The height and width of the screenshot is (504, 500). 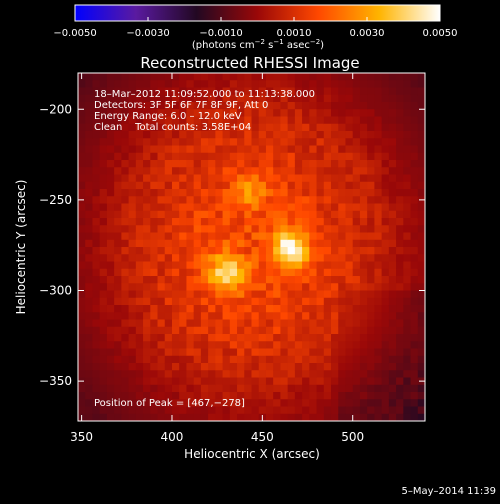 What do you see at coordinates (257, 13) in the screenshot?
I see `colorbar-strip` at bounding box center [257, 13].